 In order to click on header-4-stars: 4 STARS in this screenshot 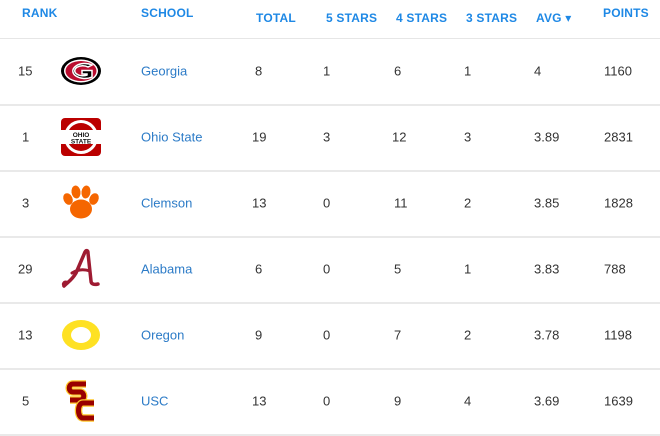, I will do `click(422, 18)`.